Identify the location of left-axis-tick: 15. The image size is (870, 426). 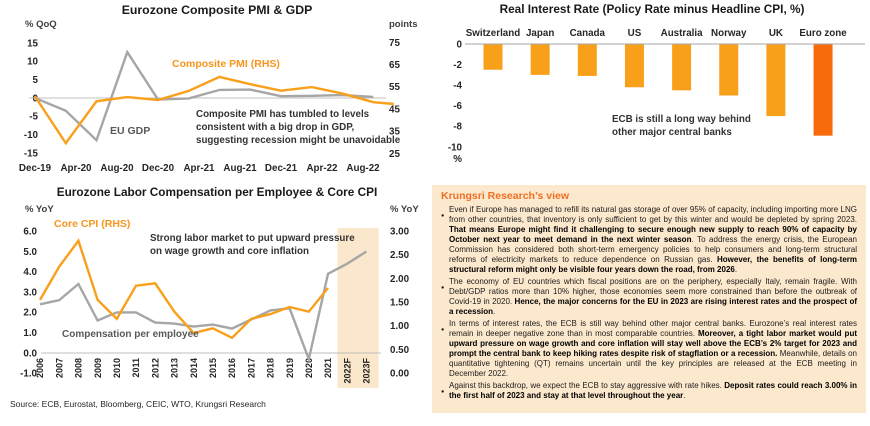
(32, 43).